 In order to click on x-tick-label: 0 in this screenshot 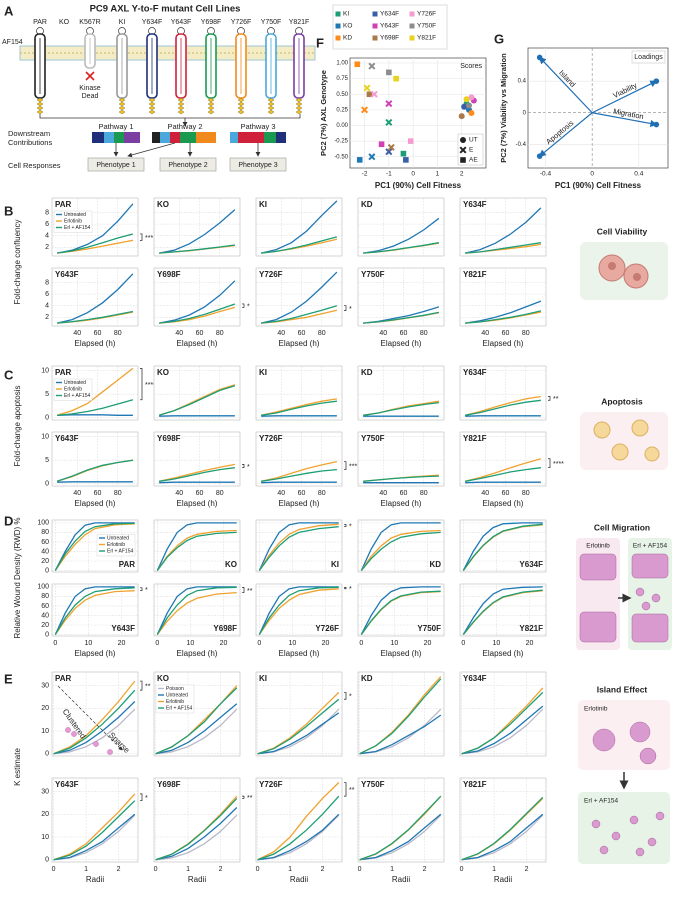, I will do `click(413, 174)`.